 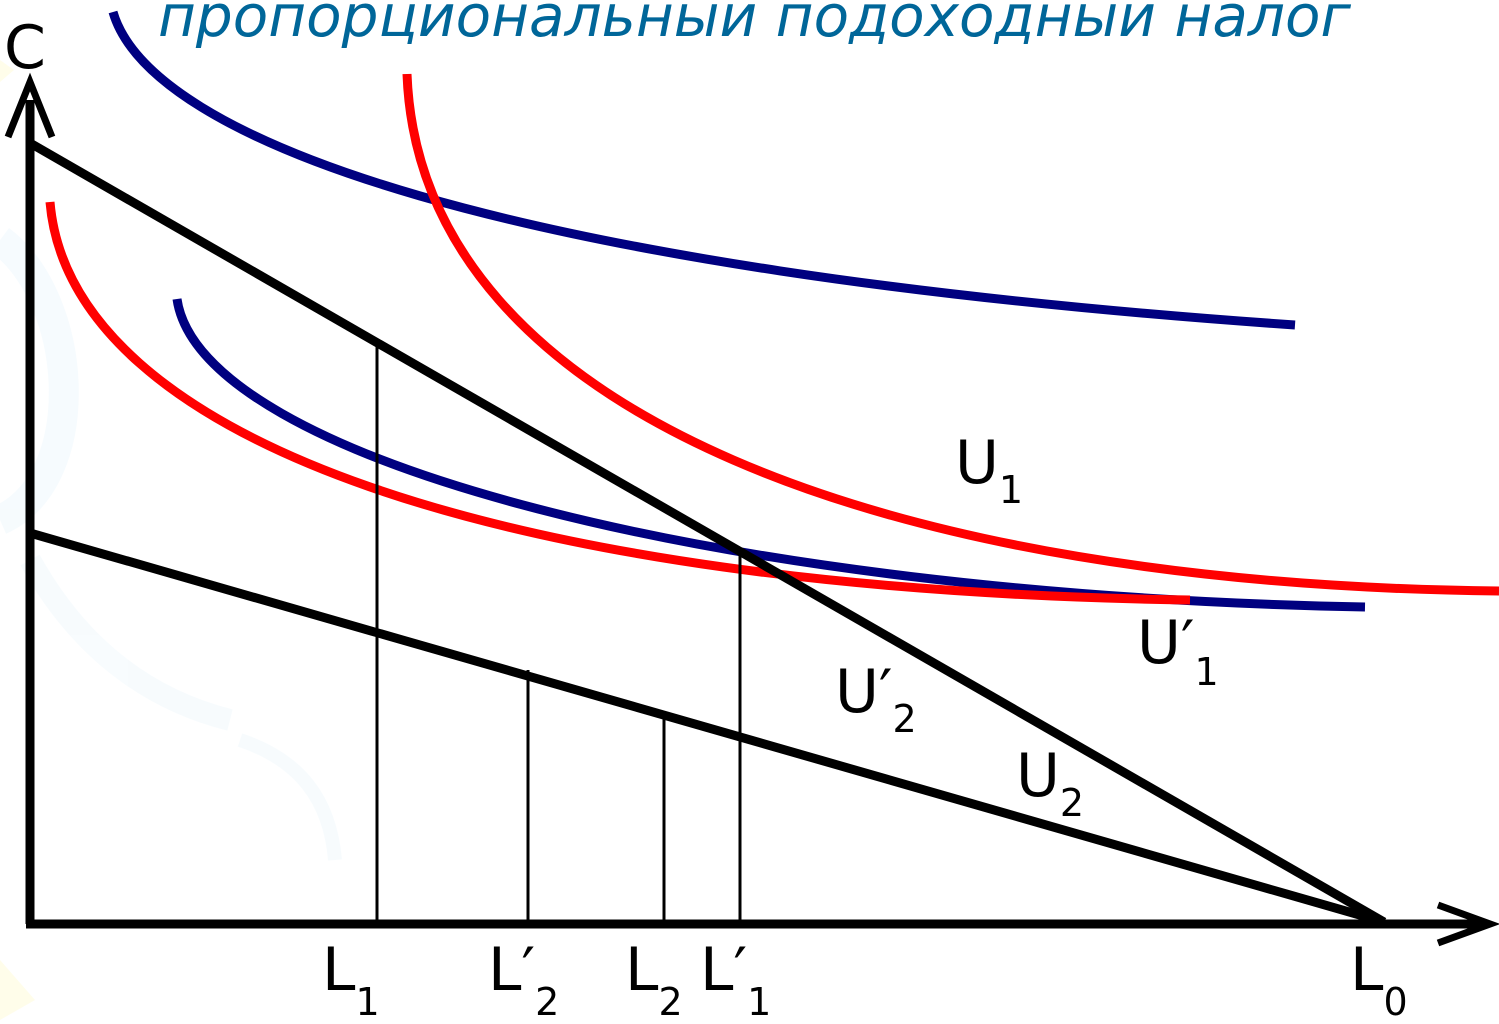 What do you see at coordinates (1050, 783) in the screenshot?
I see `curve-label-u2: U2` at bounding box center [1050, 783].